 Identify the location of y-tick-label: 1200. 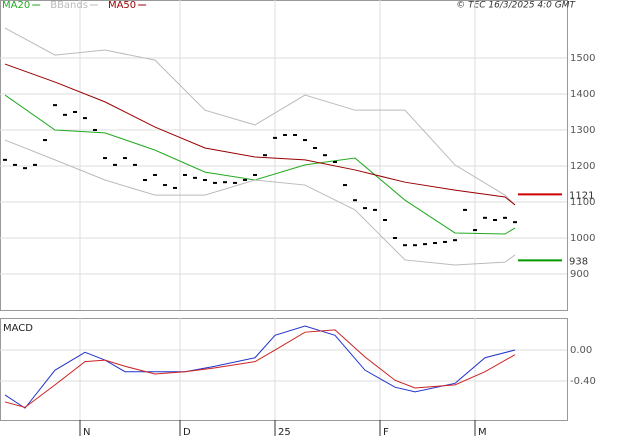
(582, 166).